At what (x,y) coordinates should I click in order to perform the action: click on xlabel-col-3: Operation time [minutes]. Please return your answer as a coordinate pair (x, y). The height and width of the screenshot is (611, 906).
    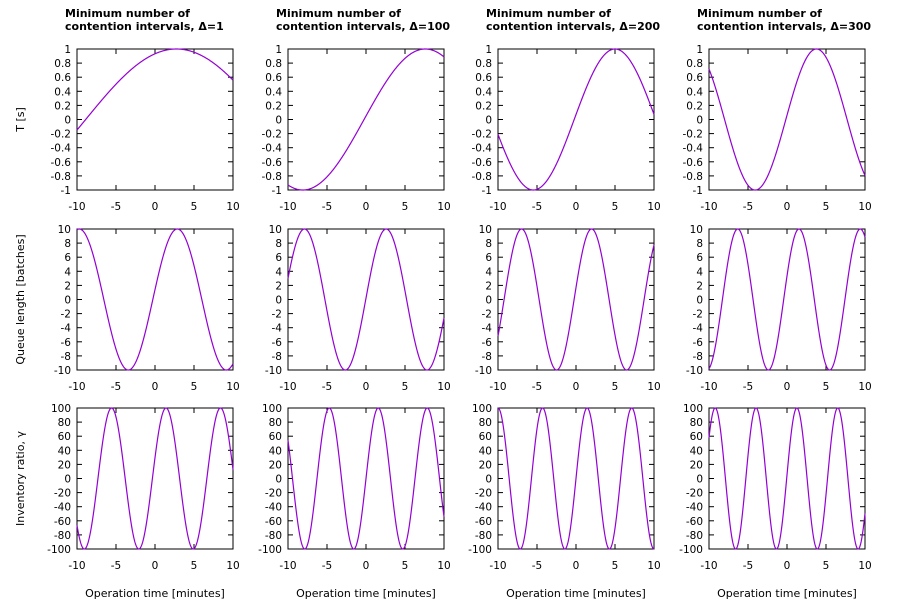
    Looking at the image, I should click on (576, 593).